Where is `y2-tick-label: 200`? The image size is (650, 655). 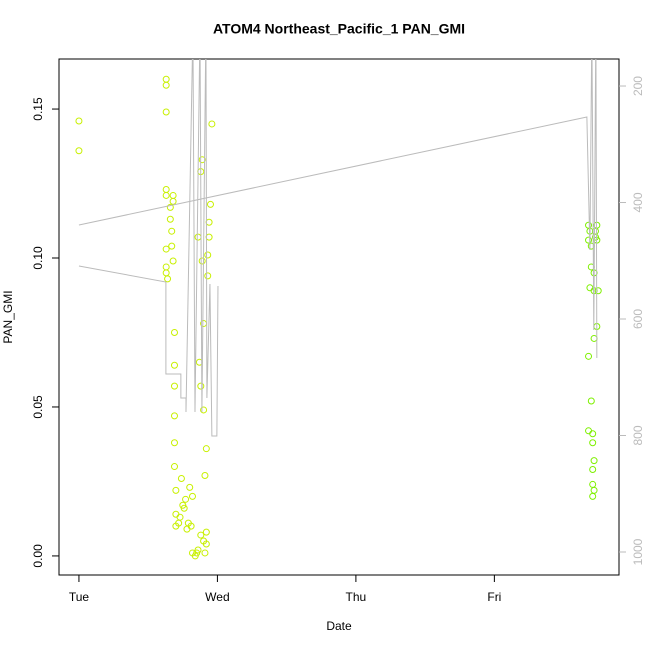
y2-tick-label: 200 is located at coordinates (638, 86).